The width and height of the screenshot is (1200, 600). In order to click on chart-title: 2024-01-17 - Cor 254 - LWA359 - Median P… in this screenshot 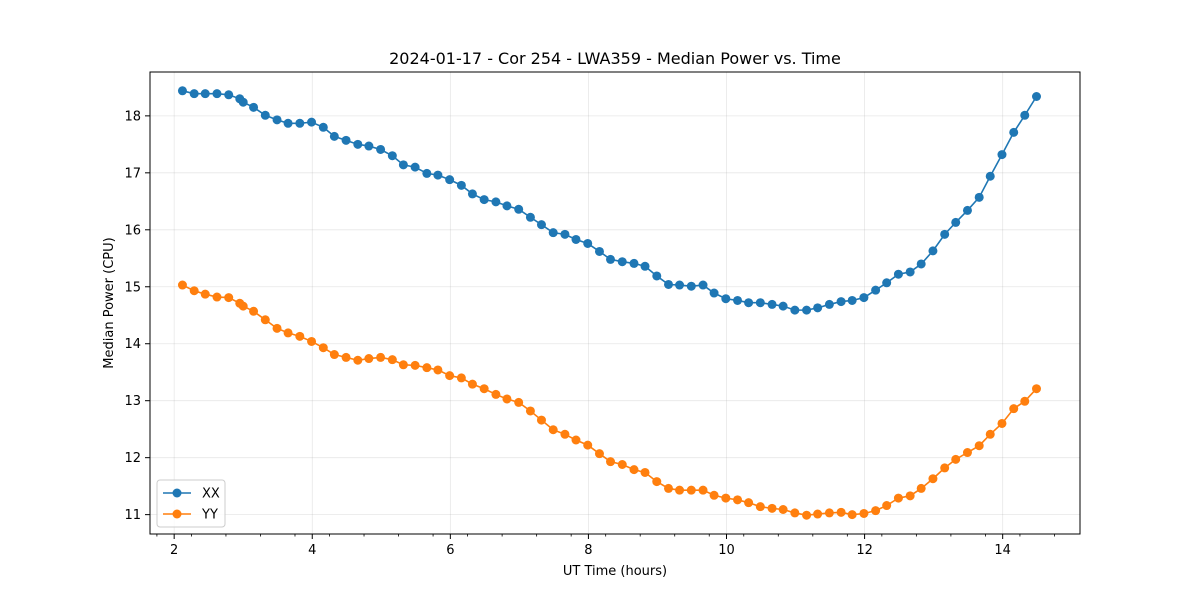, I will do `click(615, 58)`.